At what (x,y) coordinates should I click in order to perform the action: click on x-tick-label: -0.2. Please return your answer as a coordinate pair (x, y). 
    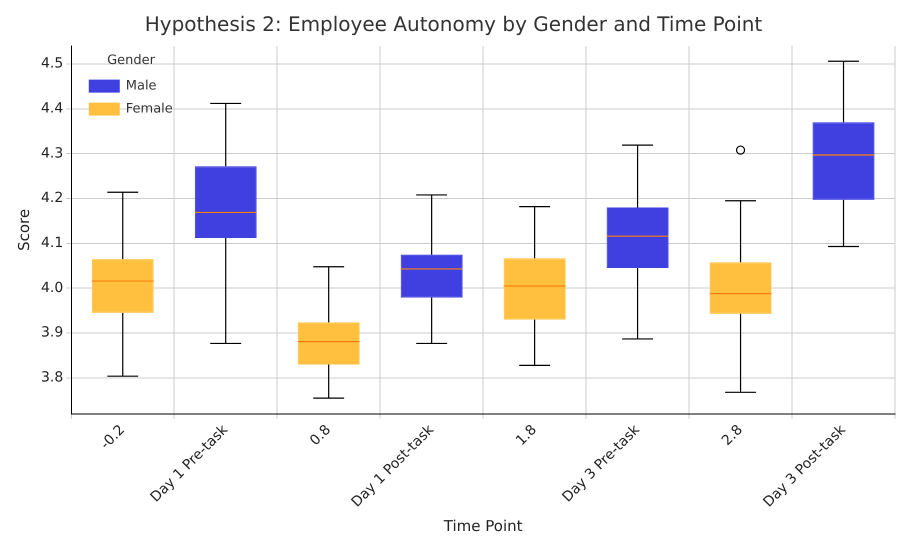
    Looking at the image, I should click on (113, 437).